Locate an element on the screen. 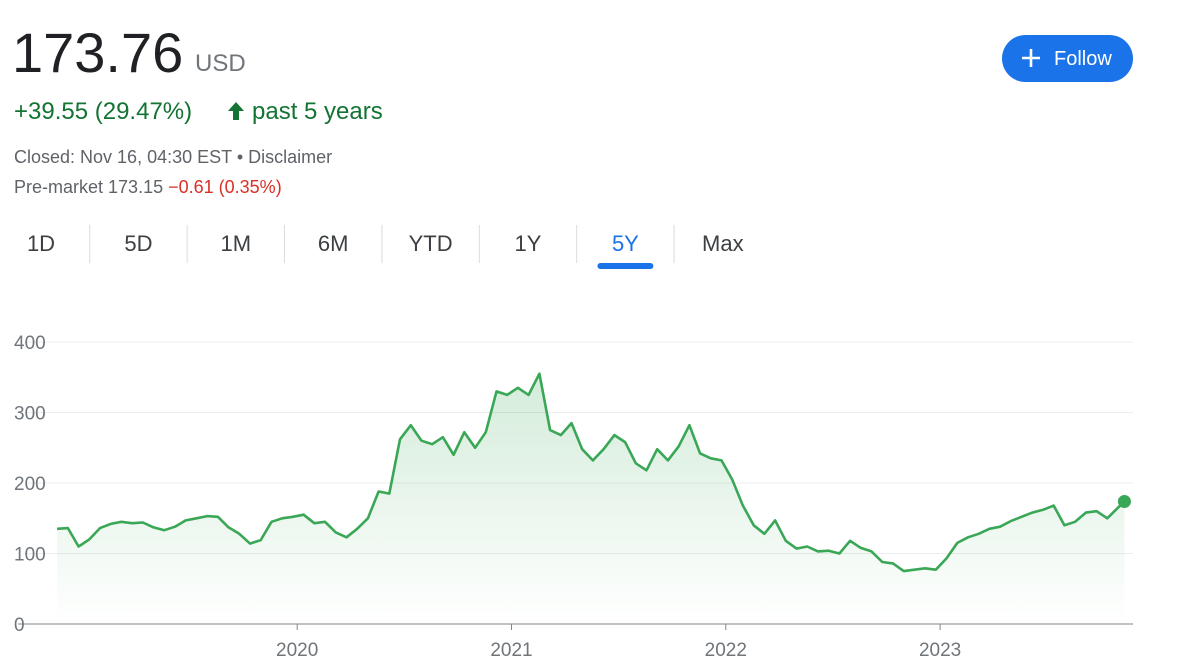  tab: YTD is located at coordinates (431, 243).